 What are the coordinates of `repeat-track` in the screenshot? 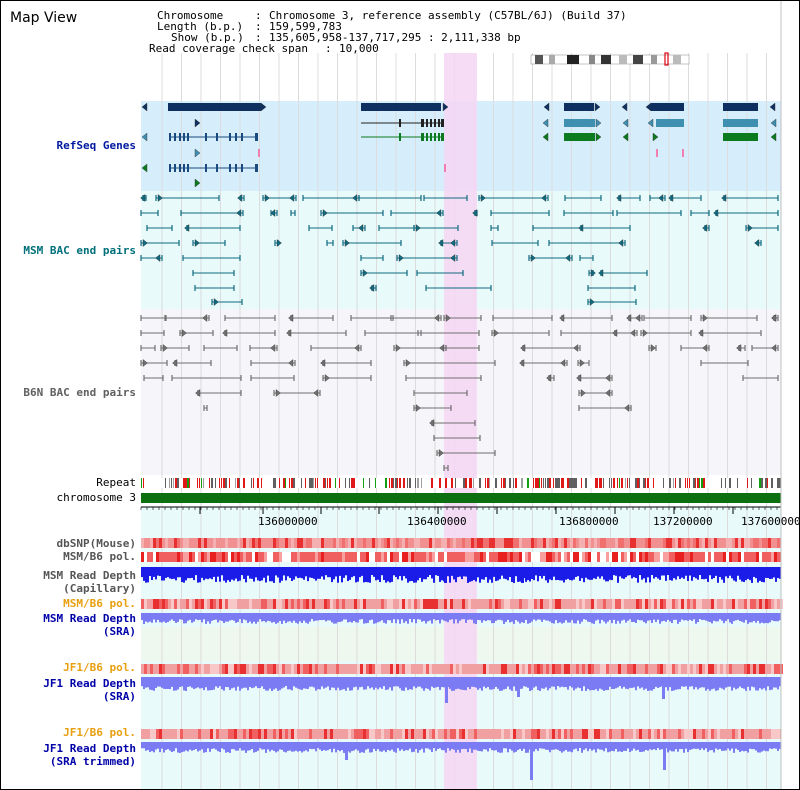 It's located at (461, 483).